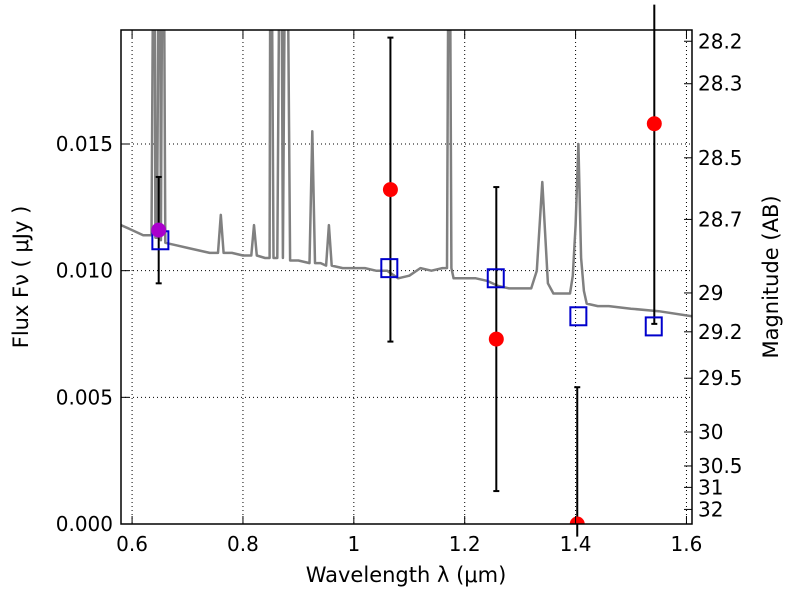  Describe the element at coordinates (84, 397) in the screenshot. I see `y-tick-label: 0.005` at that location.